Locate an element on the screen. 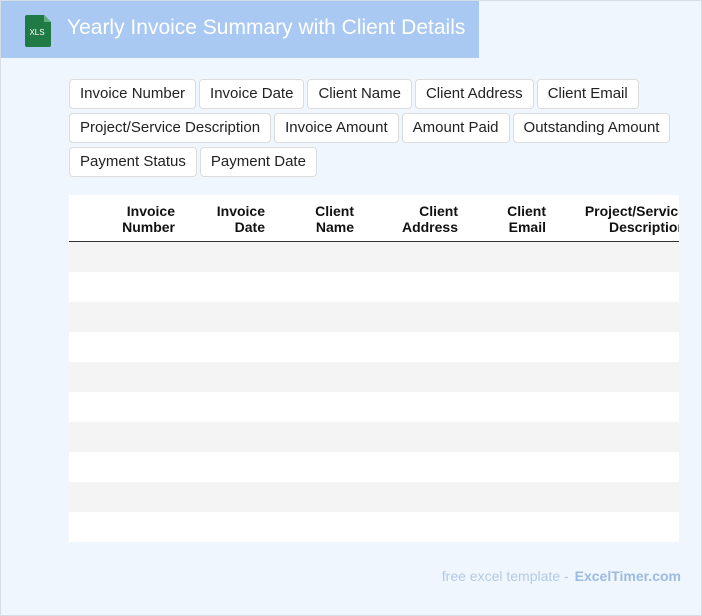 The width and height of the screenshot is (702, 616). tag: Invoice Amount is located at coordinates (336, 128).